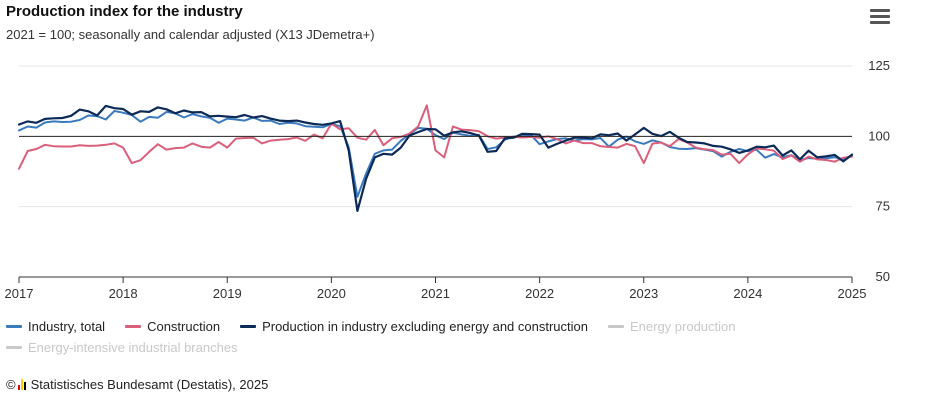  I want to click on x-tick-label: 2022, so click(539, 293).